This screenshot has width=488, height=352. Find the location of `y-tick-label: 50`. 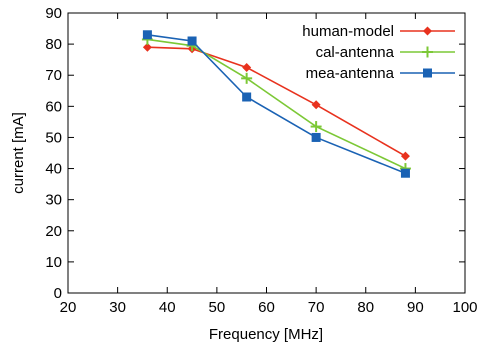

y-tick-label: 50 is located at coordinates (53, 137).